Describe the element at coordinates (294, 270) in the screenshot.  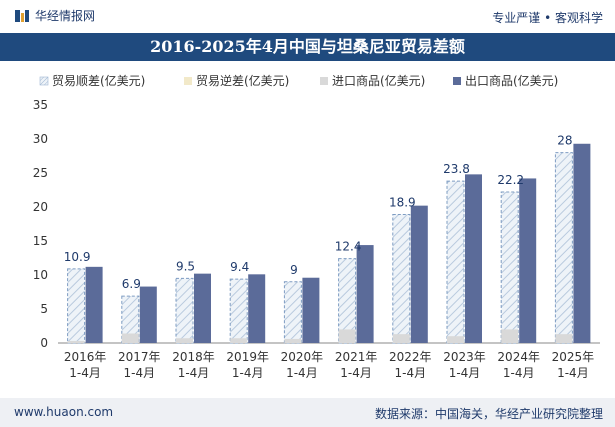
I see `data-label-surplus: 9` at that location.